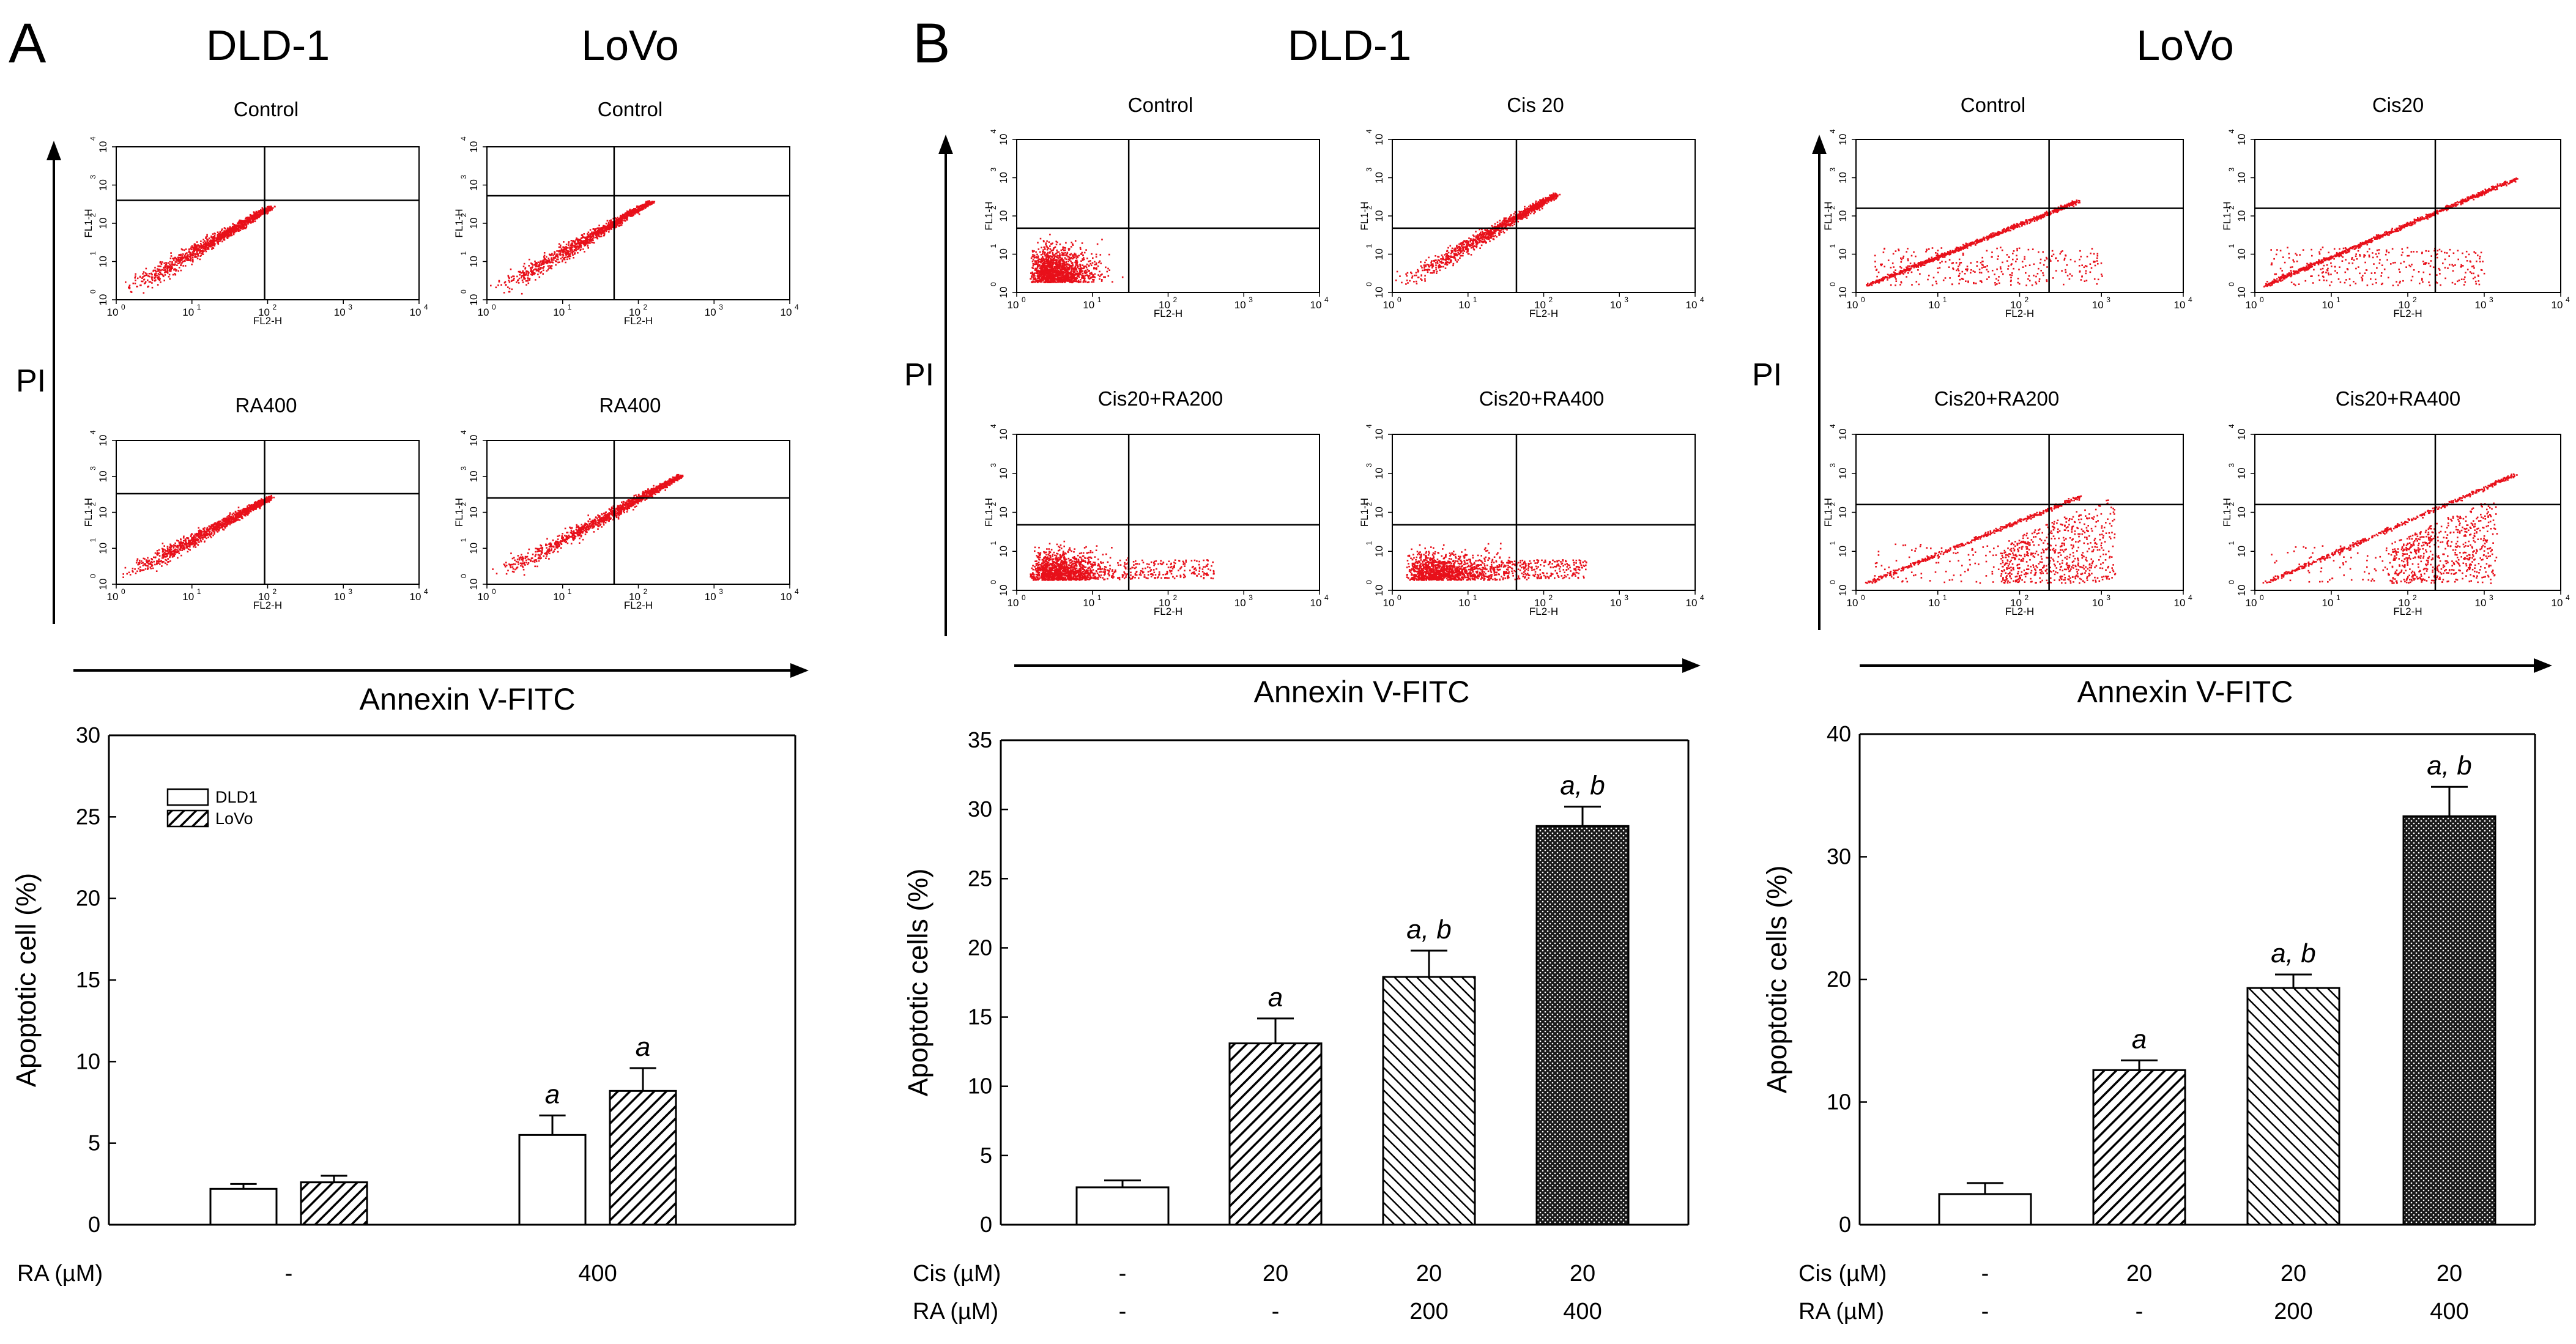  I want to click on flow-title-b-lovo-3: Cis20+RA200, so click(1997, 398).